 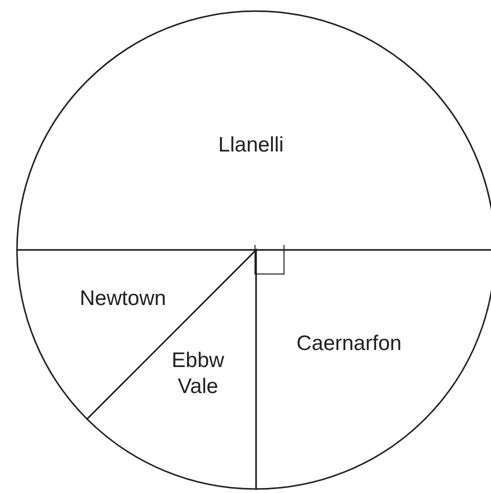 What do you see at coordinates (349, 343) in the screenshot?
I see `slice-label: Caernarfon` at bounding box center [349, 343].